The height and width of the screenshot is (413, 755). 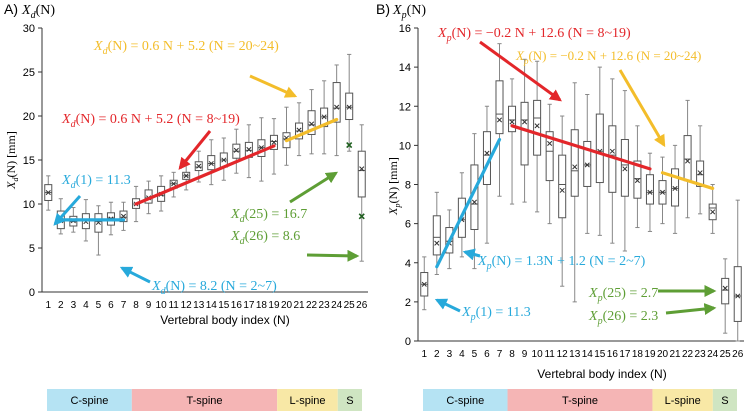 What do you see at coordinates (520, 55) in the screenshot?
I see `annotation-yellow-base: X` at bounding box center [520, 55].